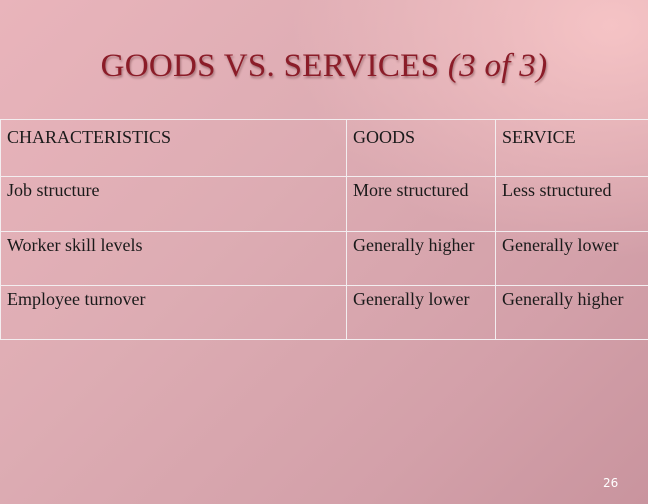  What do you see at coordinates (421, 258) in the screenshot?
I see `goods-cell: Generally higher` at bounding box center [421, 258].